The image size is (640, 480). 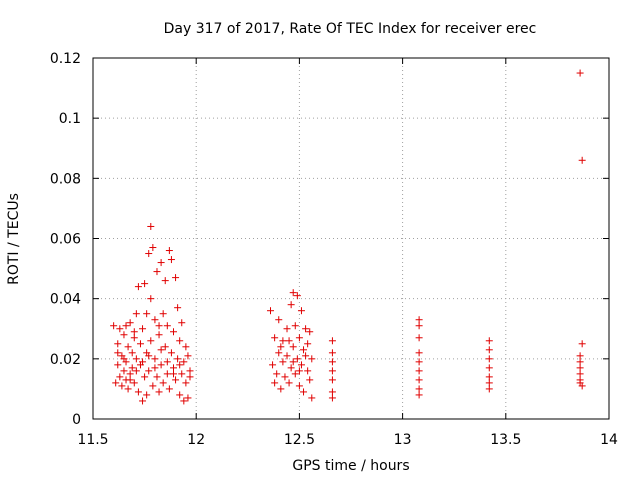 What do you see at coordinates (76, 420) in the screenshot?
I see `y-tick-label: 0` at bounding box center [76, 420].